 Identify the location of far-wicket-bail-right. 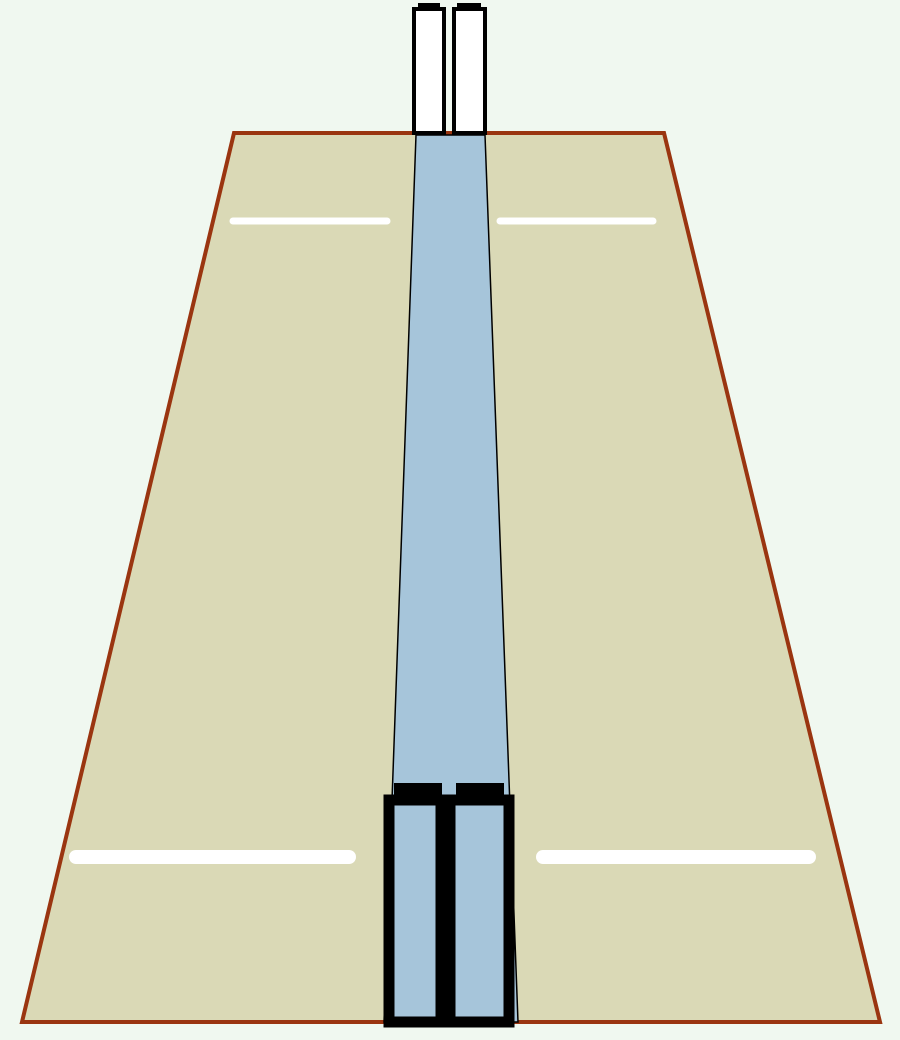
(469, 6).